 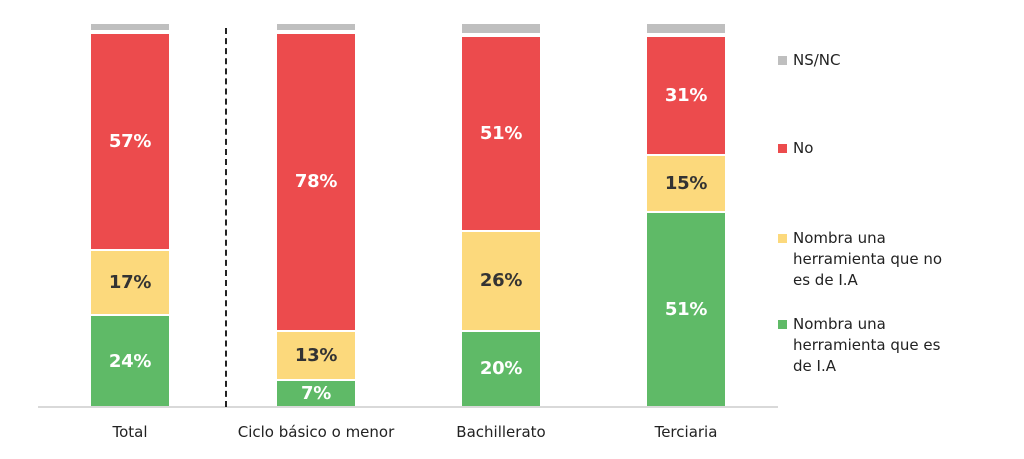 I want to click on bar-segment-no: 31%, so click(x=686, y=94).